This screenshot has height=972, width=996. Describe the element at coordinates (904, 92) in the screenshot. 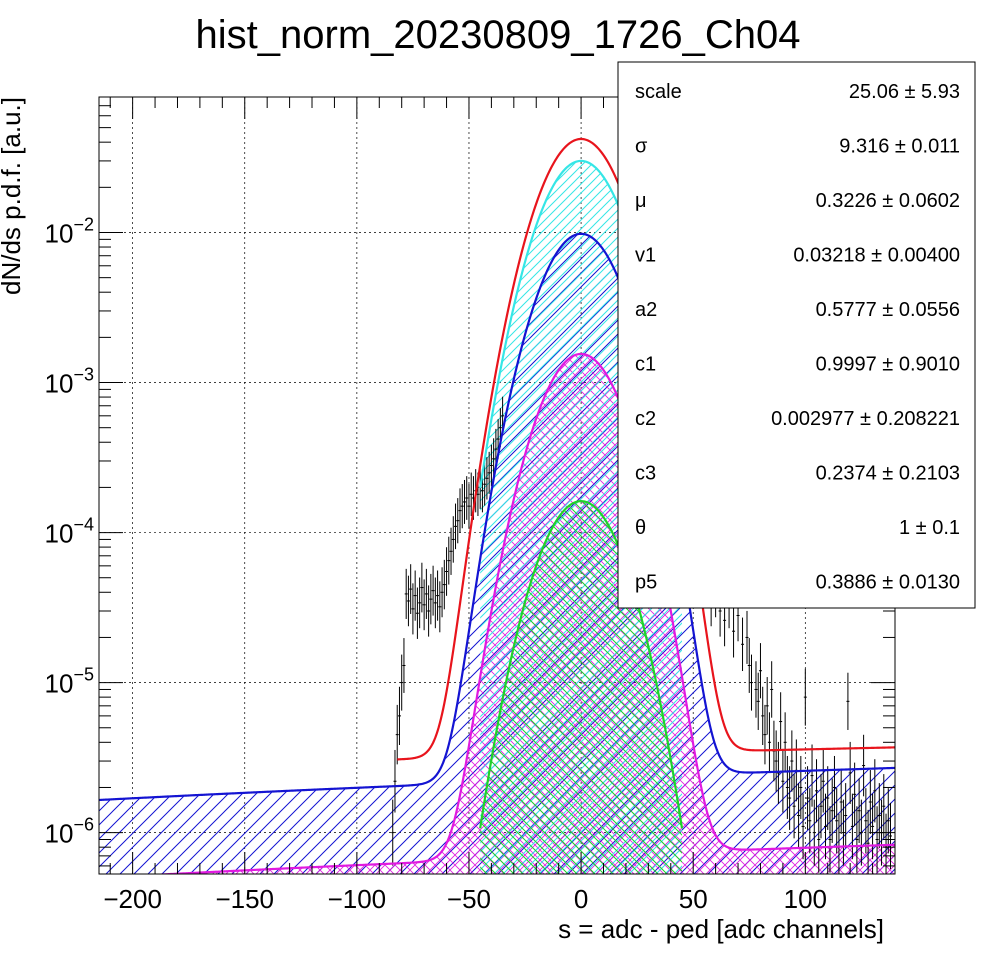

I see `stats-param-value: 25.06 ± 5.93` at that location.